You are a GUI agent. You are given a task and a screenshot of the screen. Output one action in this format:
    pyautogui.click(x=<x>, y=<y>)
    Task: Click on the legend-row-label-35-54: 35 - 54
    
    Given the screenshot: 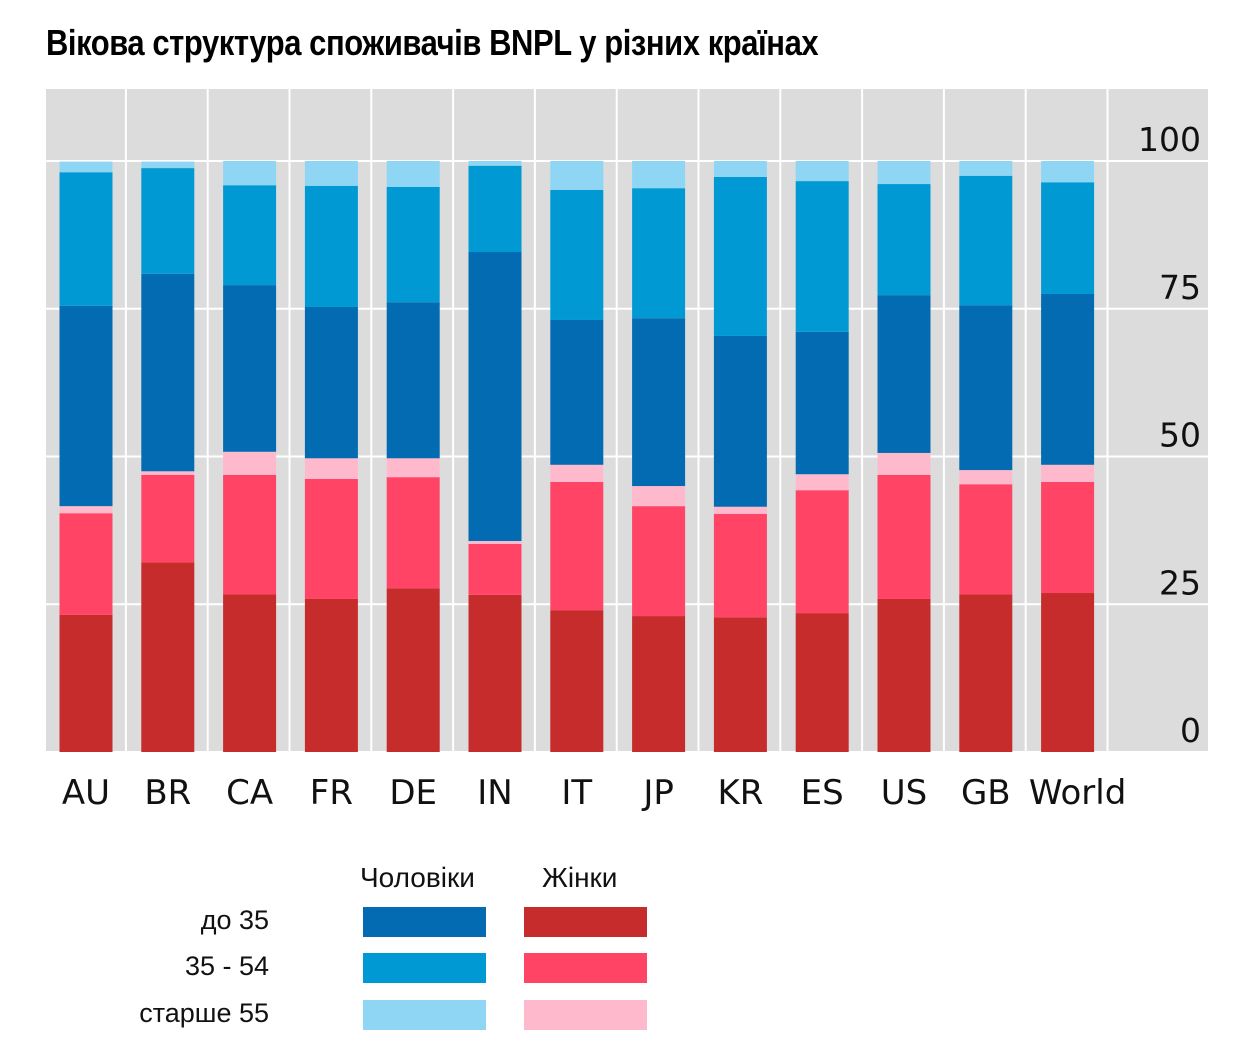 What is the action you would take?
    pyautogui.click(x=226, y=966)
    